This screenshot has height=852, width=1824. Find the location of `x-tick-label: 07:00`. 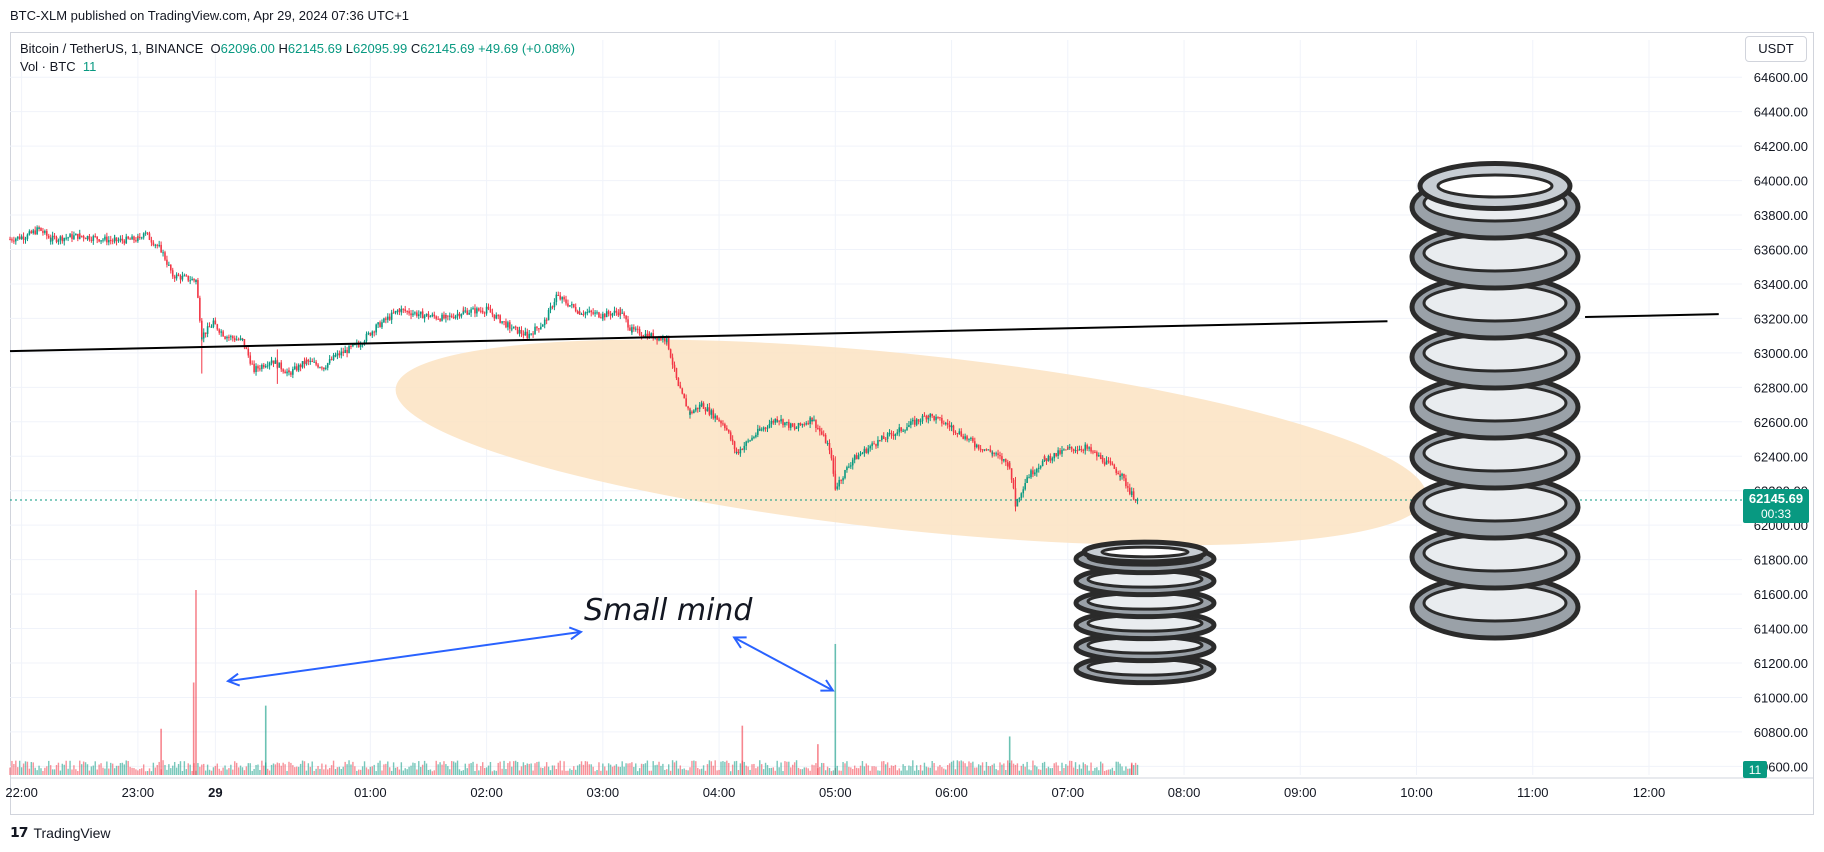

x-tick-label: 07:00 is located at coordinates (1068, 792).